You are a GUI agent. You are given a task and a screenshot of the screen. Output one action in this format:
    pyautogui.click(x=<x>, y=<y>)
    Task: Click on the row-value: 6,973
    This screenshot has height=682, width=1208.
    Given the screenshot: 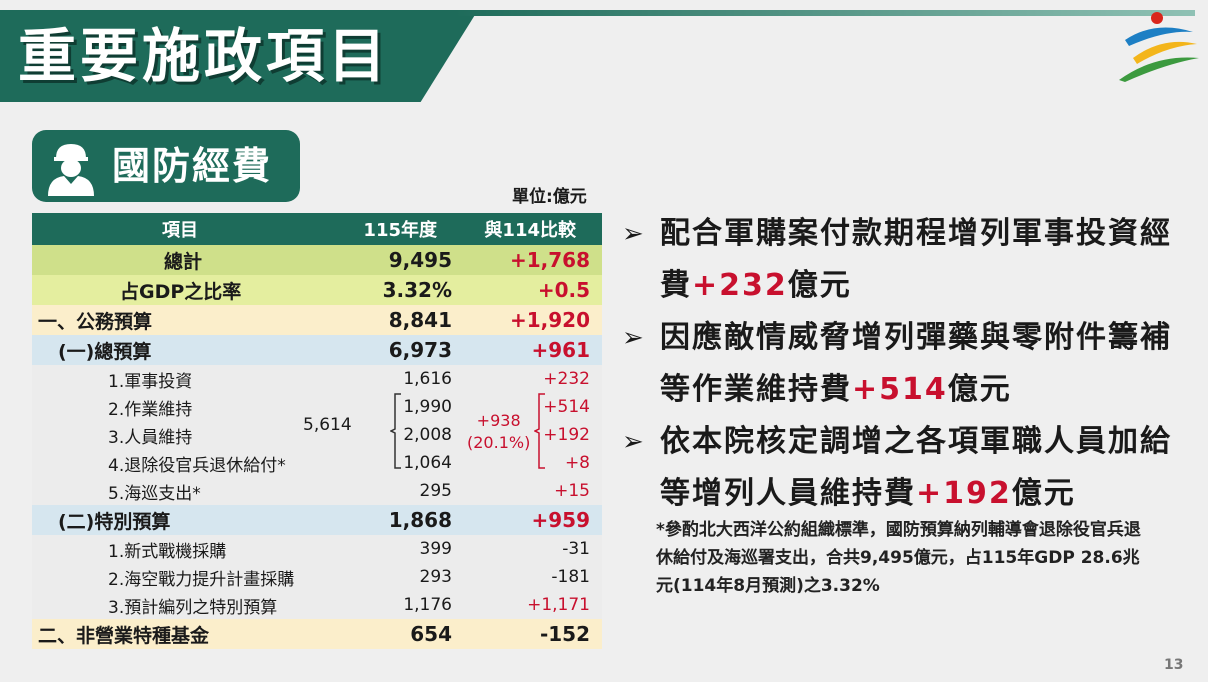 What is the action you would take?
    pyautogui.click(x=420, y=350)
    